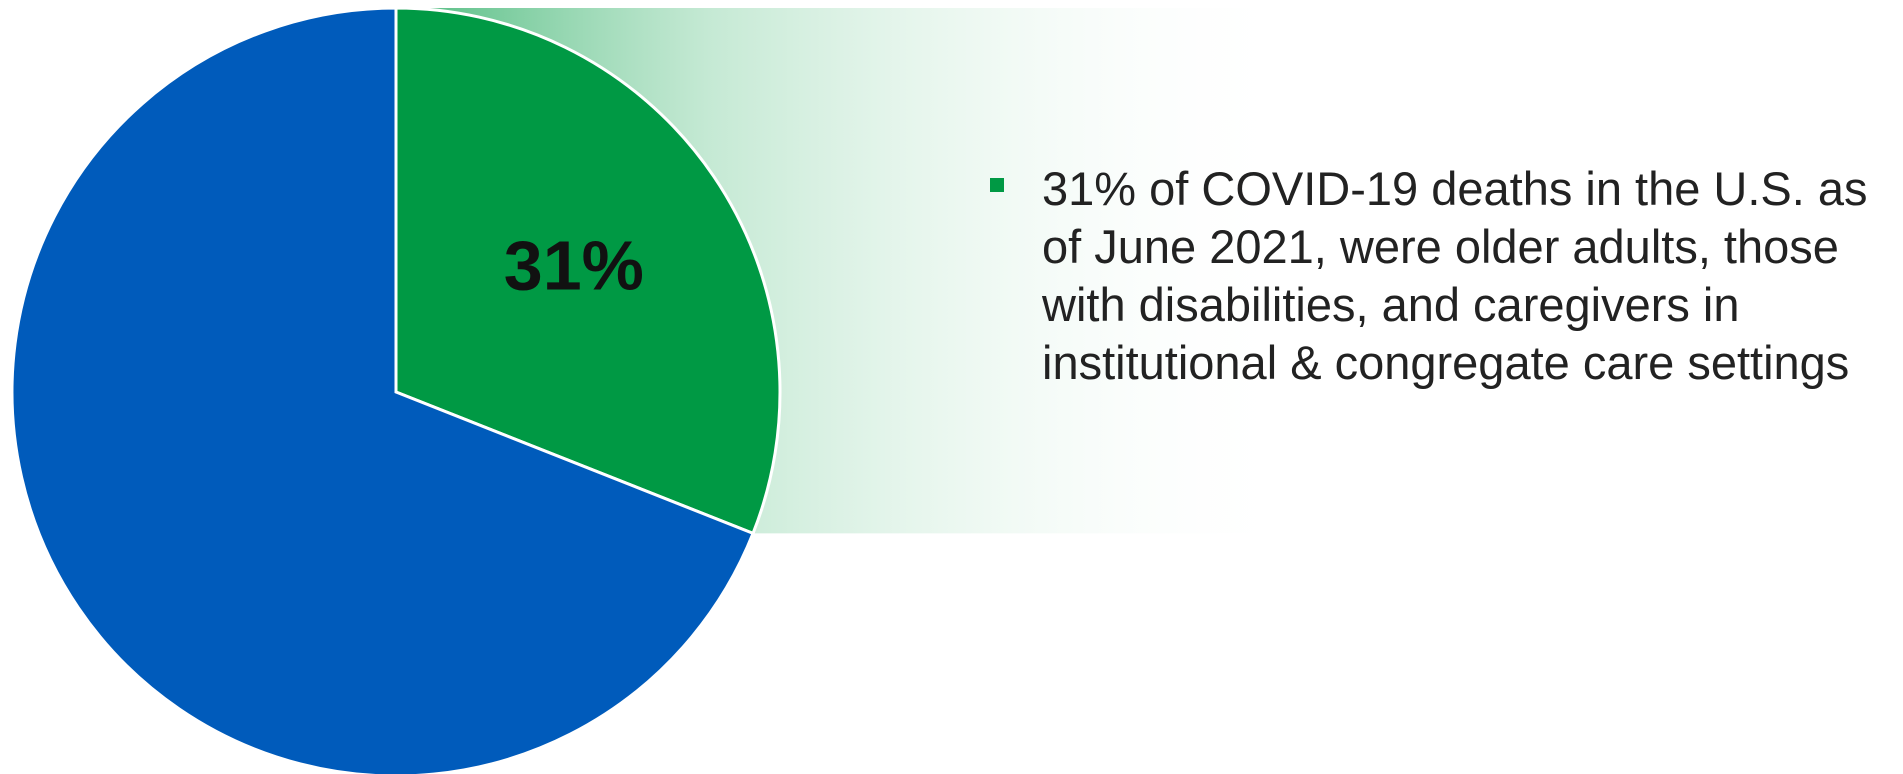 The image size is (1903, 774). Describe the element at coordinates (997, 185) in the screenshot. I see `bullet-square-icon` at that location.